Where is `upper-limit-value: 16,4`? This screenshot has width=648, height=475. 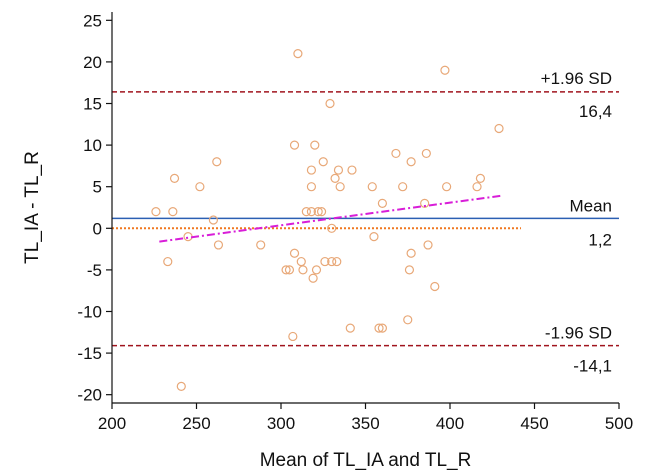
upper-limit-value: 16,4 is located at coordinates (595, 111).